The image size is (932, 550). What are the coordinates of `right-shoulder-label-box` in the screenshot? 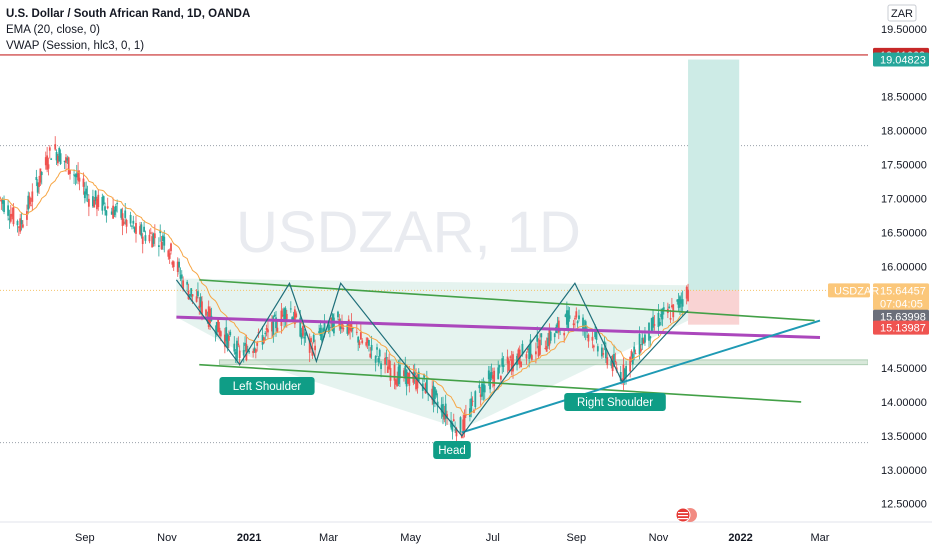 It's located at (615, 402).